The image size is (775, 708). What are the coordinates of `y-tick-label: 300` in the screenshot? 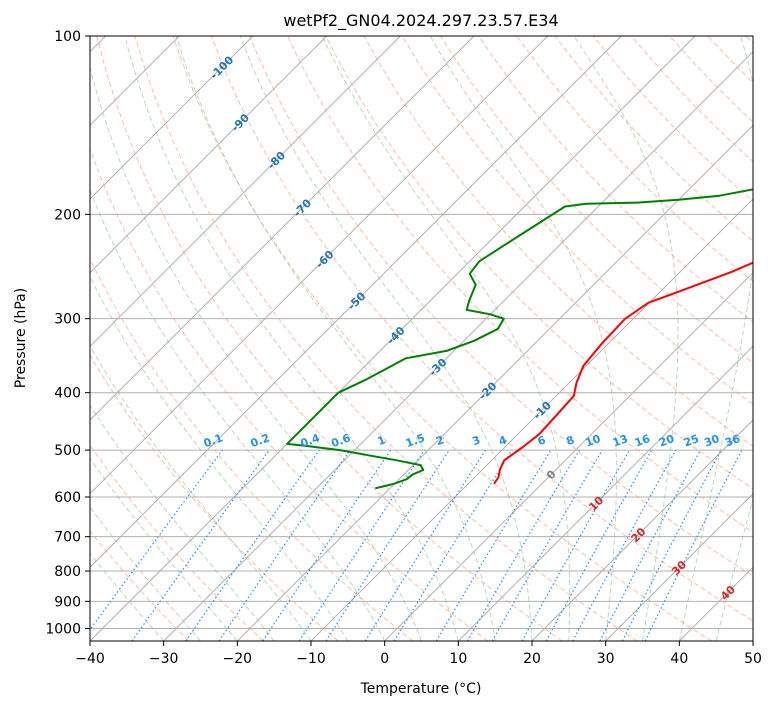 It's located at (67, 320).